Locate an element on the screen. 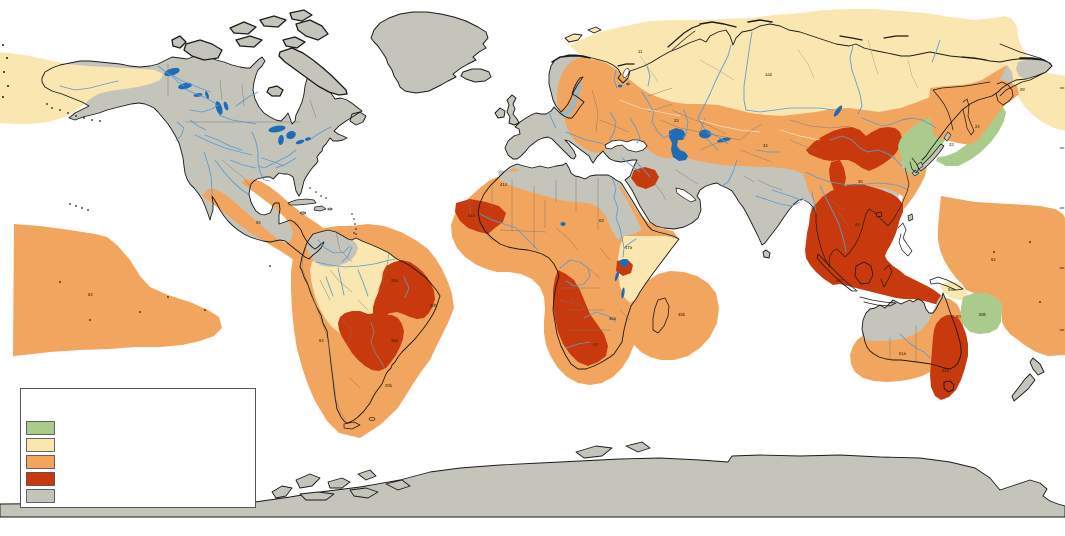 This screenshot has height=536, width=1065. svg-text: 60 is located at coordinates (958, 316).